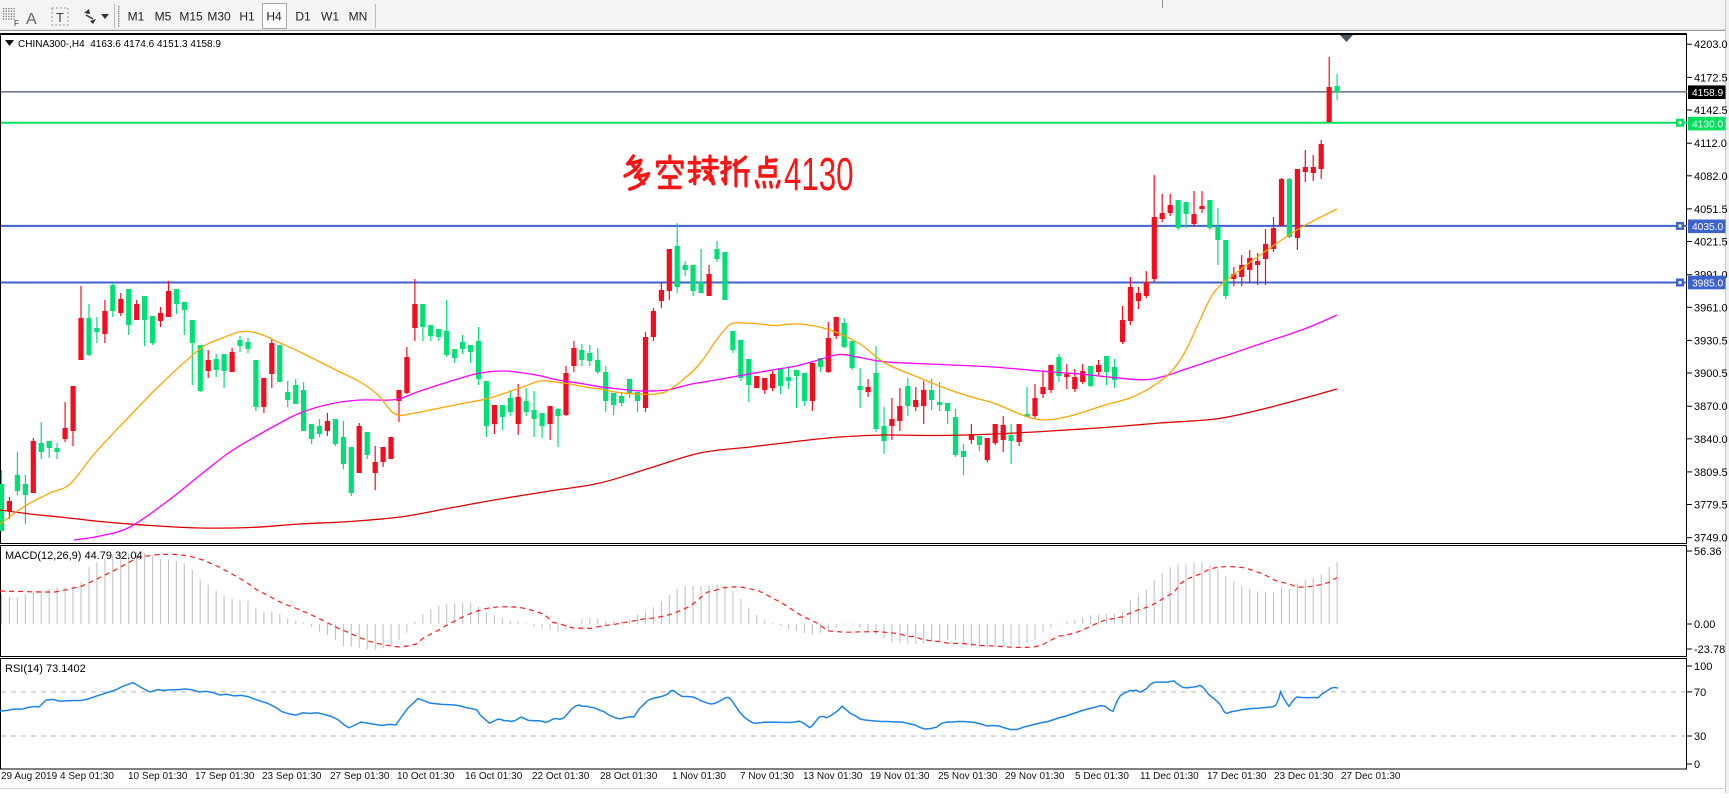 This screenshot has height=798, width=1729. I want to click on svg-text: 4021.5, so click(1711, 243).